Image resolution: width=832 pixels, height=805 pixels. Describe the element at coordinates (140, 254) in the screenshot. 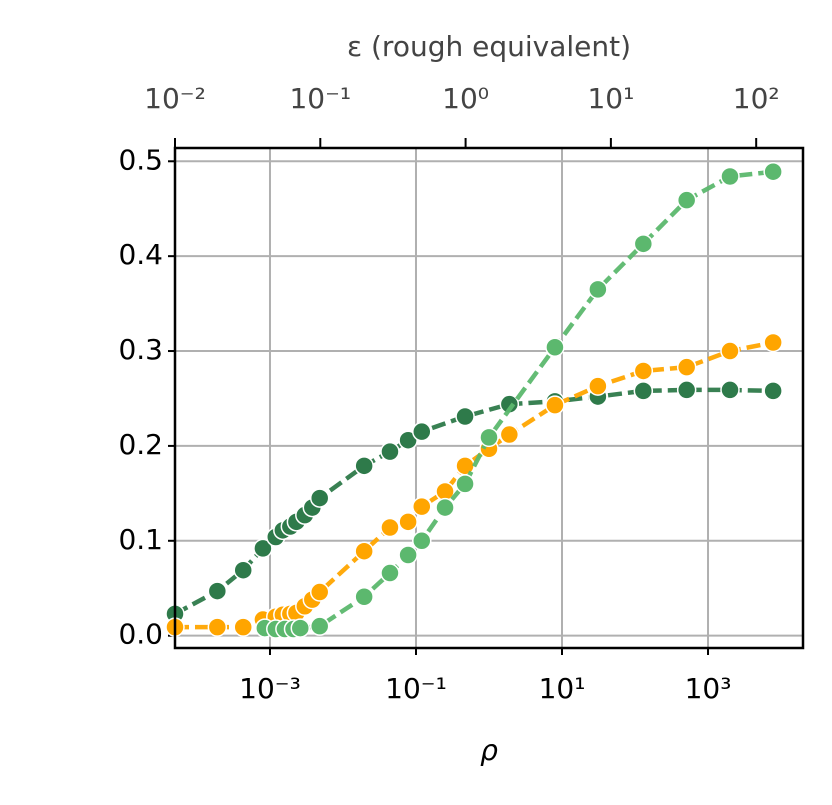

I see `y-tick-label: 0.4` at that location.